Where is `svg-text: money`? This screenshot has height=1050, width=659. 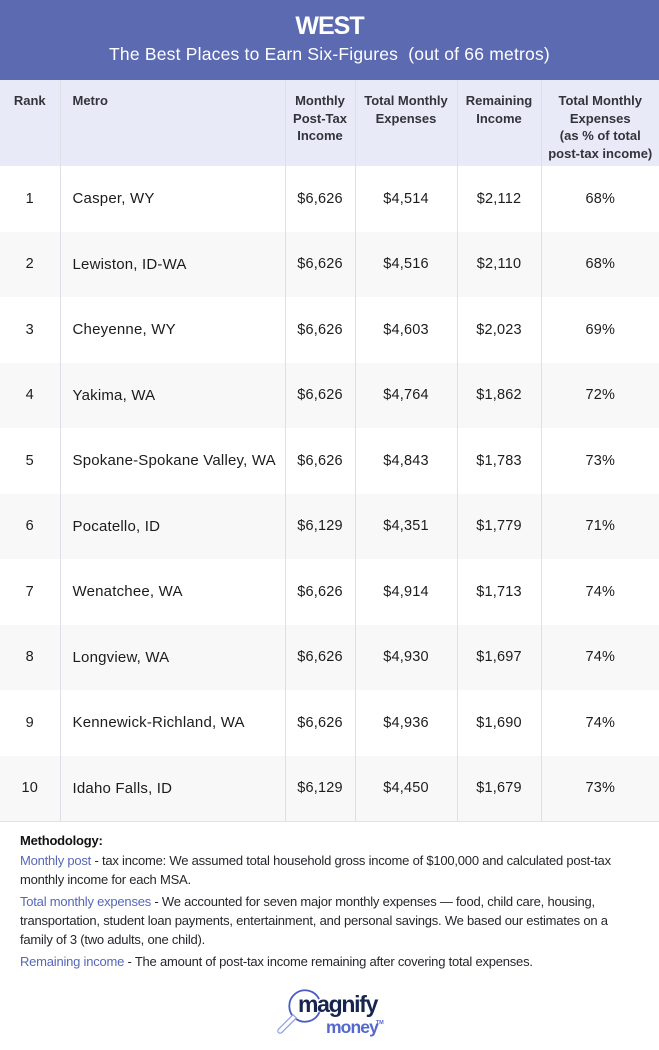
svg-text: money is located at coordinates (352, 1027).